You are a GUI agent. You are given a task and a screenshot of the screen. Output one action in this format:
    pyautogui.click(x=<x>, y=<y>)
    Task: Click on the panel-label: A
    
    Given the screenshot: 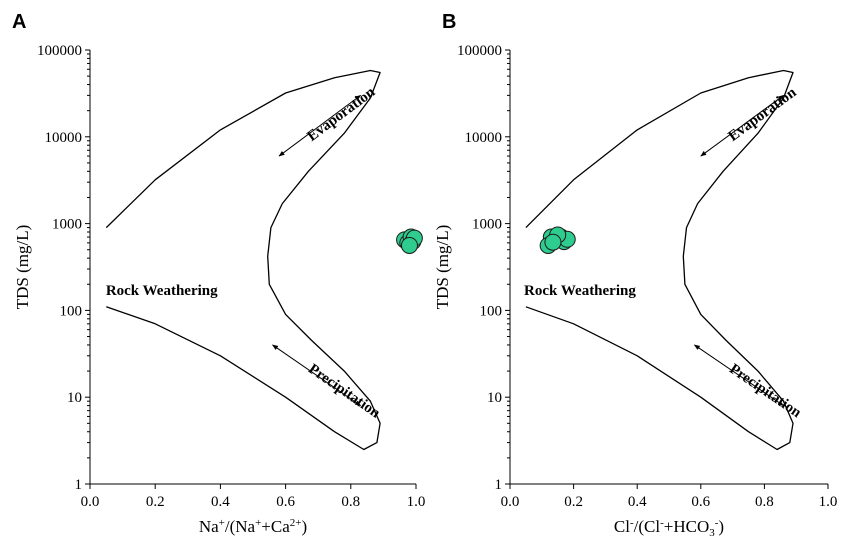 What is the action you would take?
    pyautogui.click(x=19, y=22)
    